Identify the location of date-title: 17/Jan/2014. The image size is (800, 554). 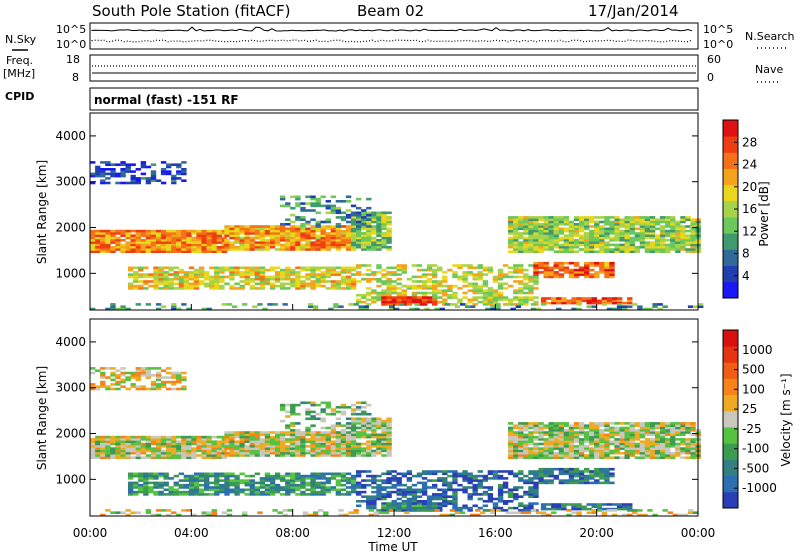
(633, 11).